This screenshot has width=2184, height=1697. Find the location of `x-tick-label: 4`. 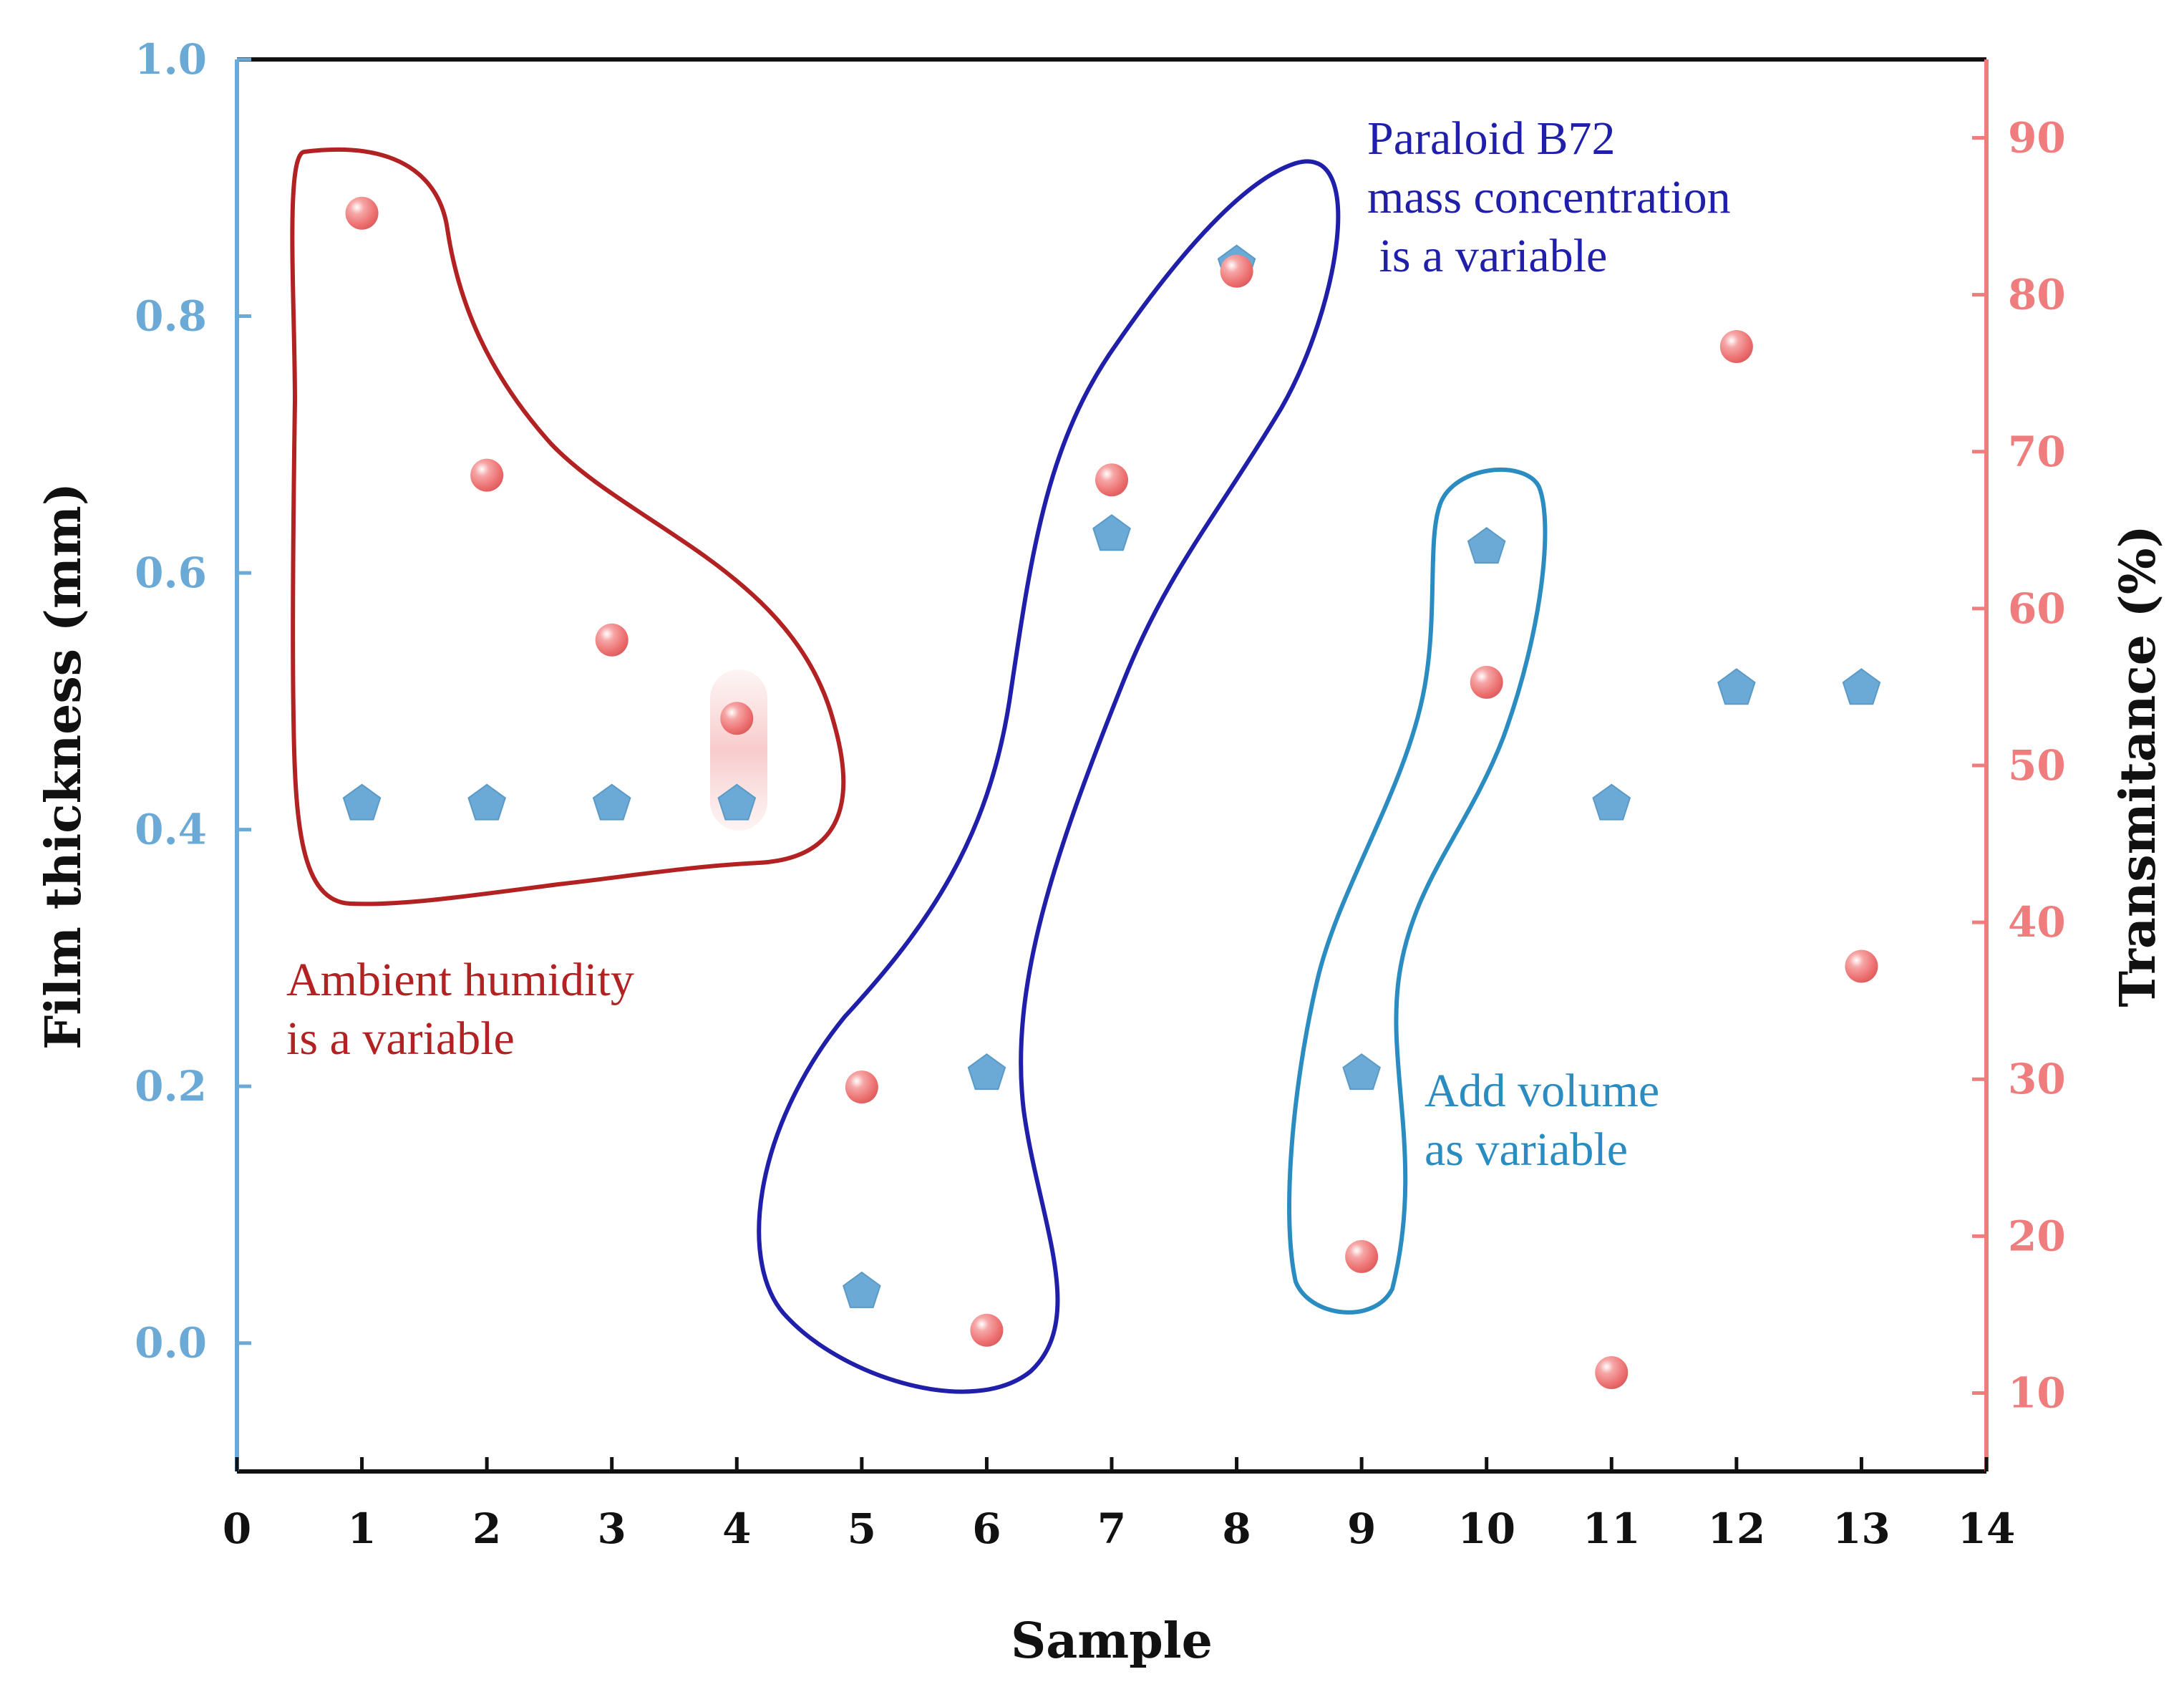

x-tick-label: 4 is located at coordinates (736, 1528).